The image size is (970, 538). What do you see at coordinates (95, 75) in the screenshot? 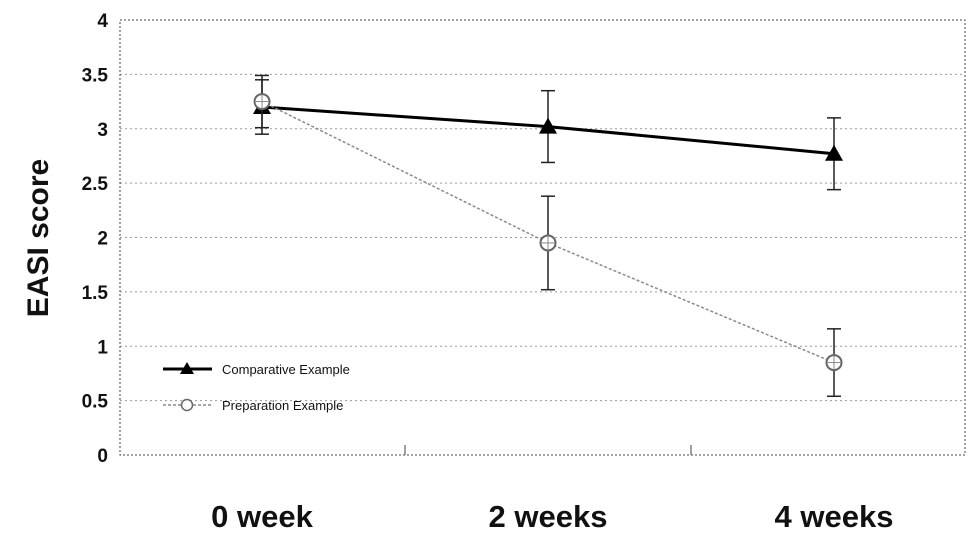
I see `y-tick-label: 3.5` at bounding box center [95, 75].